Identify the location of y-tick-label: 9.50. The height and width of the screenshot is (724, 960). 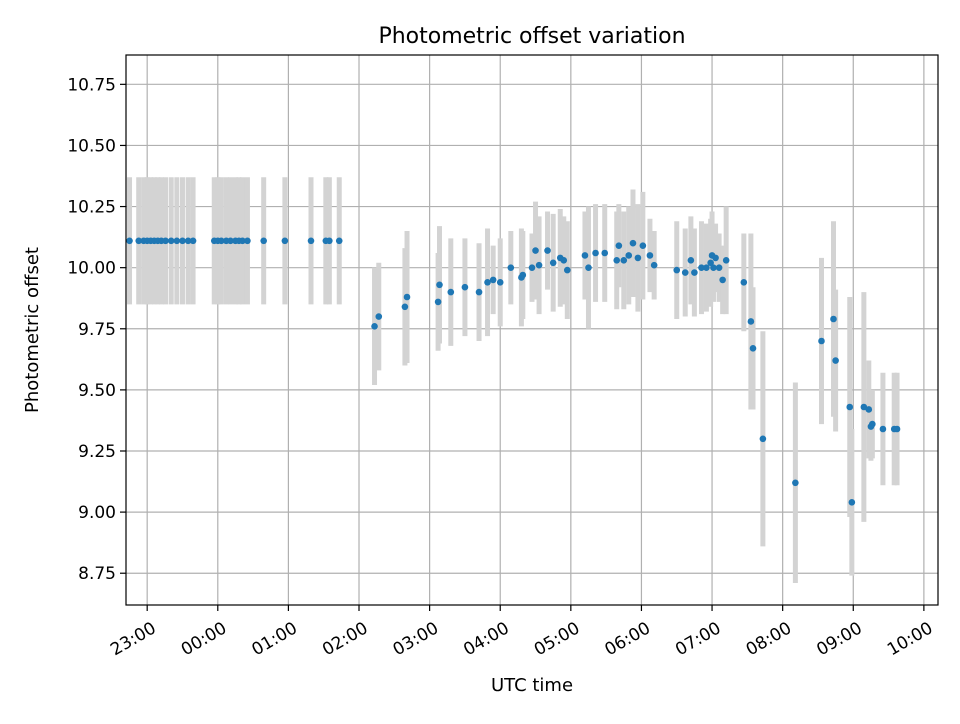
(97, 391).